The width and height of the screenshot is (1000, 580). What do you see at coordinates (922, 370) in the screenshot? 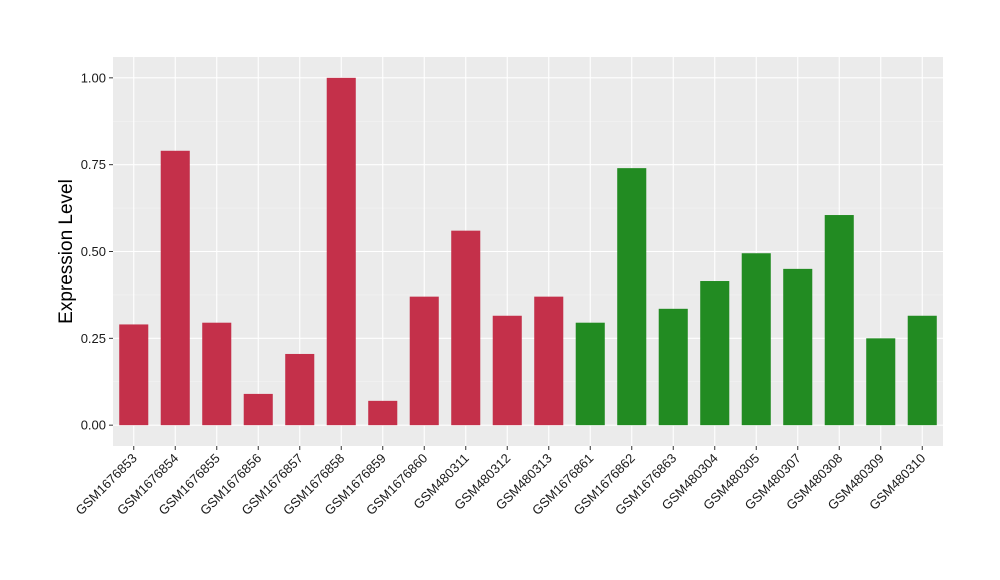
I see `bar-gsm480310` at bounding box center [922, 370].